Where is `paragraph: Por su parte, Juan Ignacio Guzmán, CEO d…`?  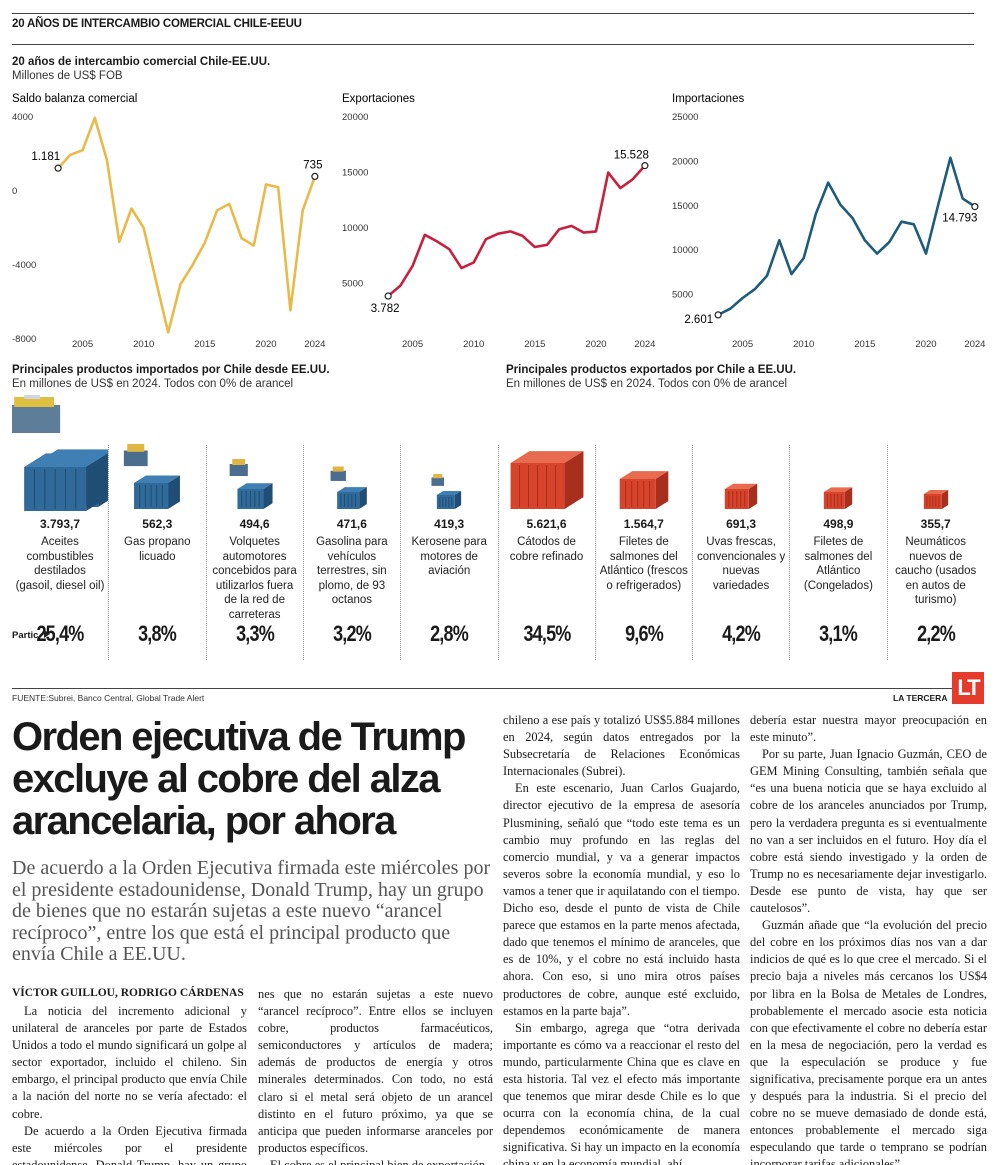
paragraph: Por su parte, Juan Ignacio Guzmán, CEO d… is located at coordinates (868, 831).